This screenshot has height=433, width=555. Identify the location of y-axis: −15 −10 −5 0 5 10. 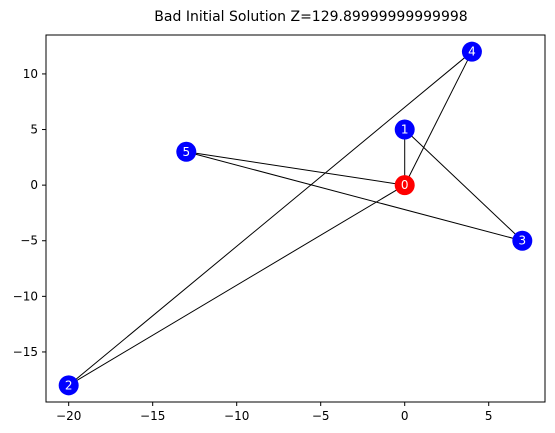
(29, 213).